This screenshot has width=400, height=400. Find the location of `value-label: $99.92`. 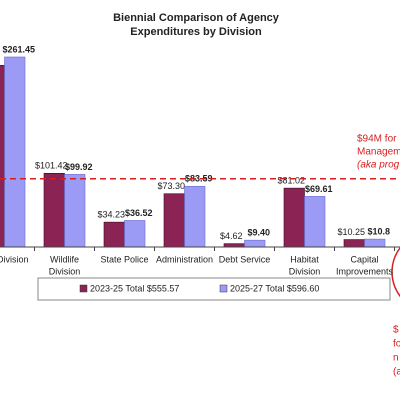

value-label: $99.92 is located at coordinates (79, 167).